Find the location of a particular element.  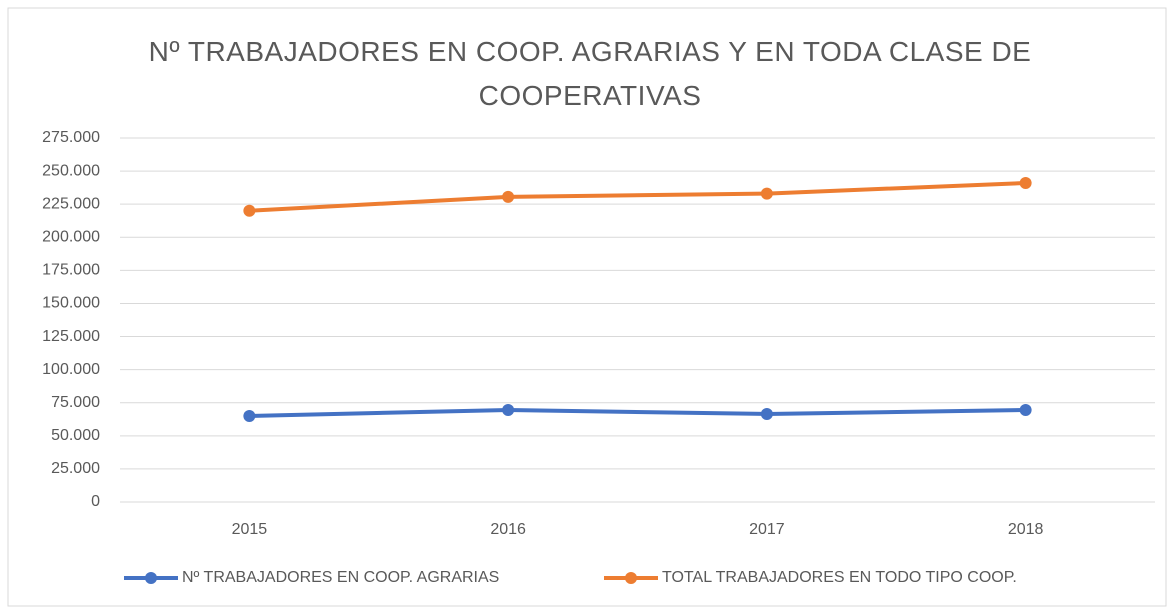

legend-label: Nº TRABAJADORES EN COOP. AGRARIAS is located at coordinates (340, 577).